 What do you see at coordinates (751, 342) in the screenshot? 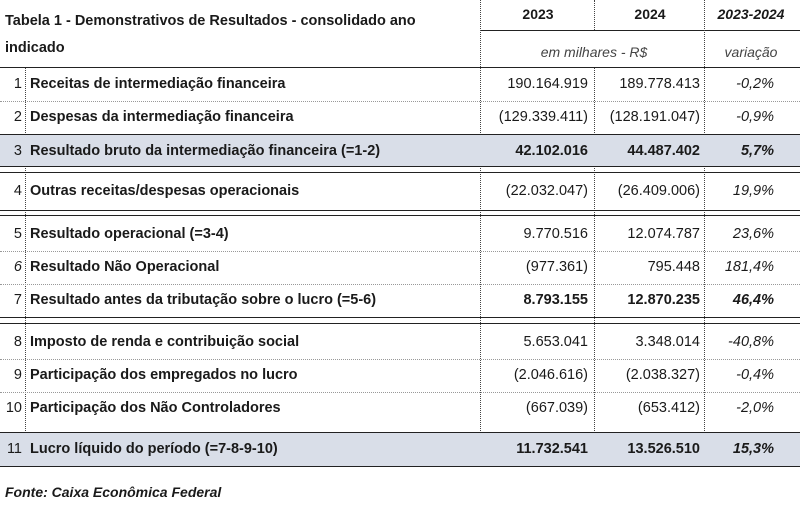
I see `value-variation: -40,8%` at bounding box center [751, 342].